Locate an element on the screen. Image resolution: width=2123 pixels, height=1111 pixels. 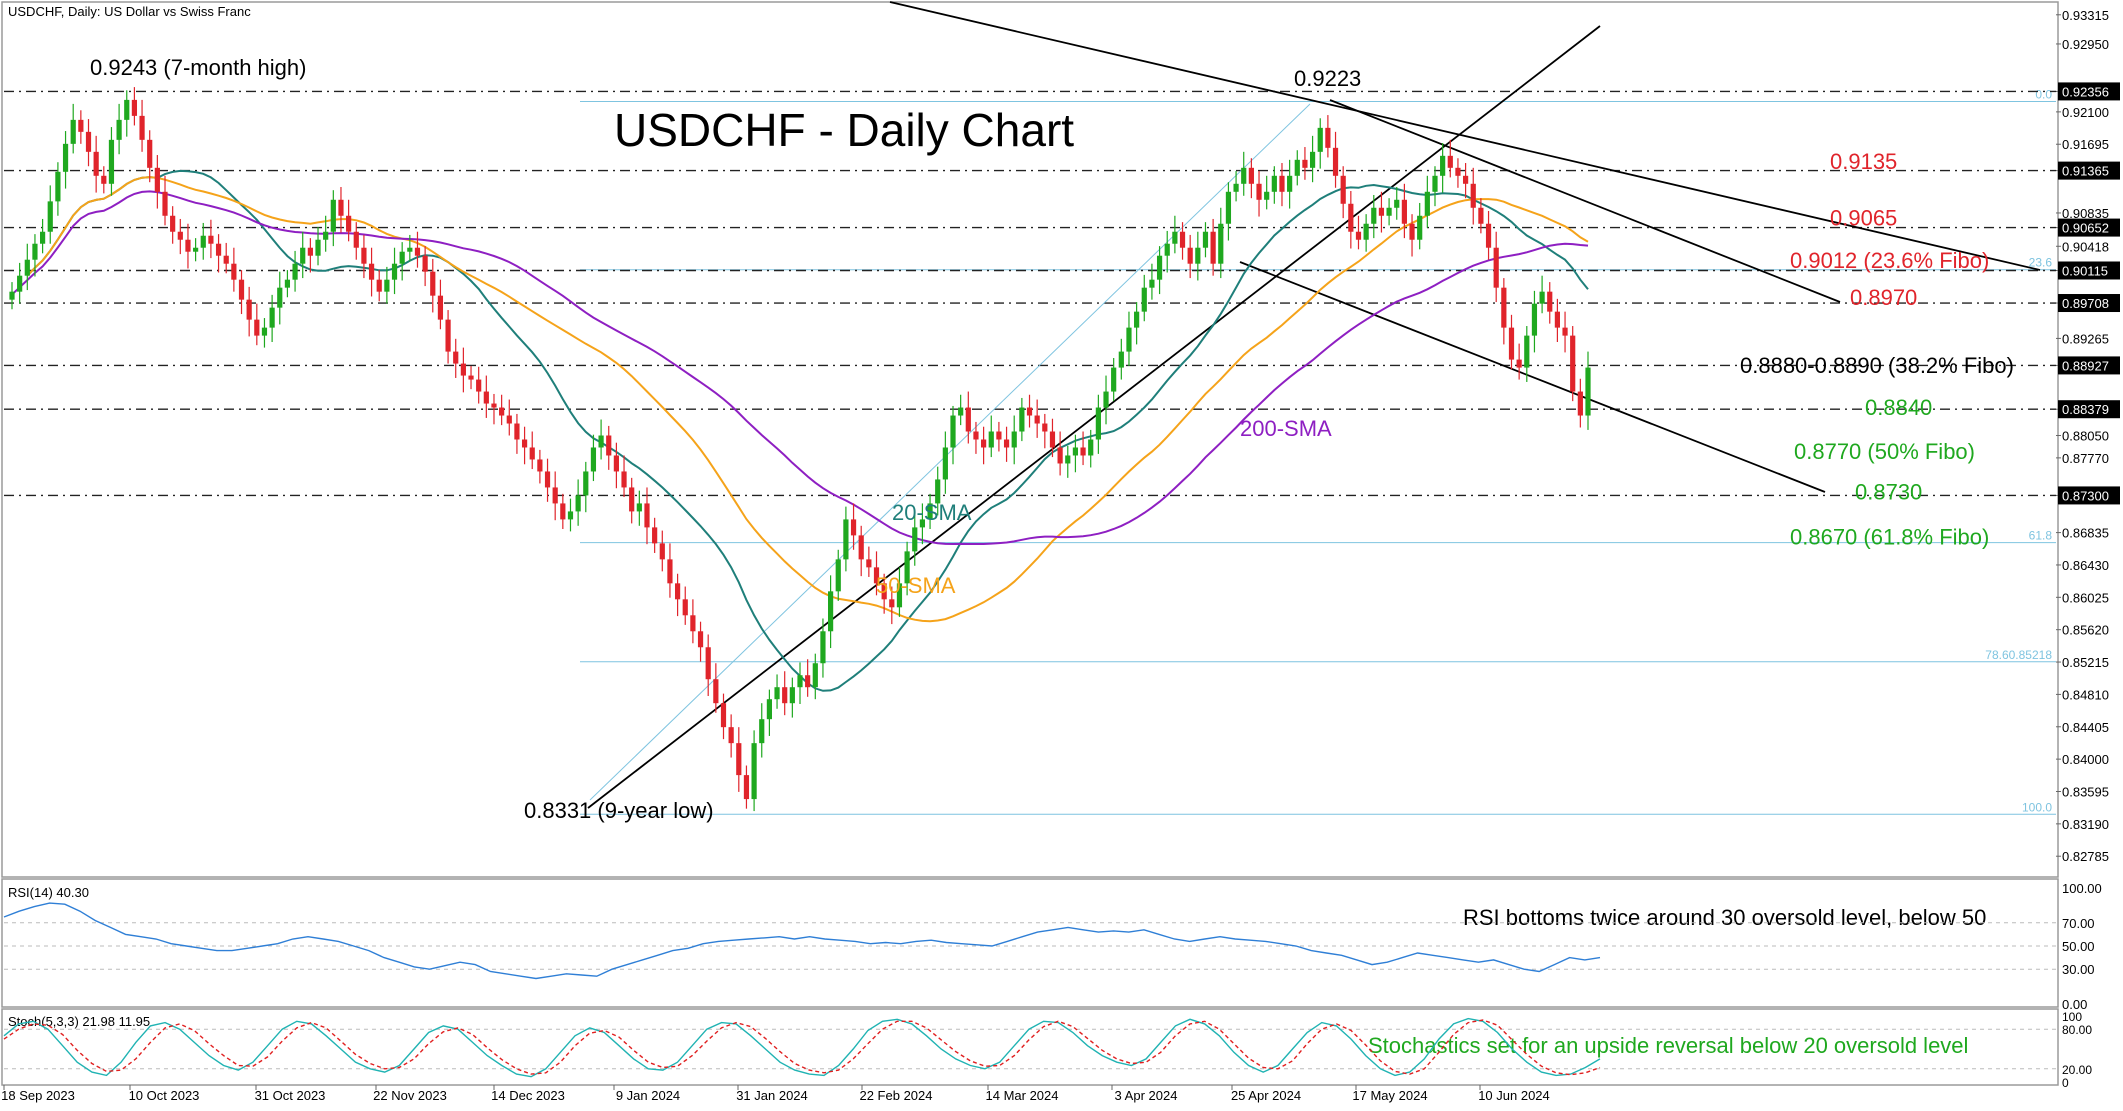
price-highlight-label: 0.88379 is located at coordinates (2085, 409).